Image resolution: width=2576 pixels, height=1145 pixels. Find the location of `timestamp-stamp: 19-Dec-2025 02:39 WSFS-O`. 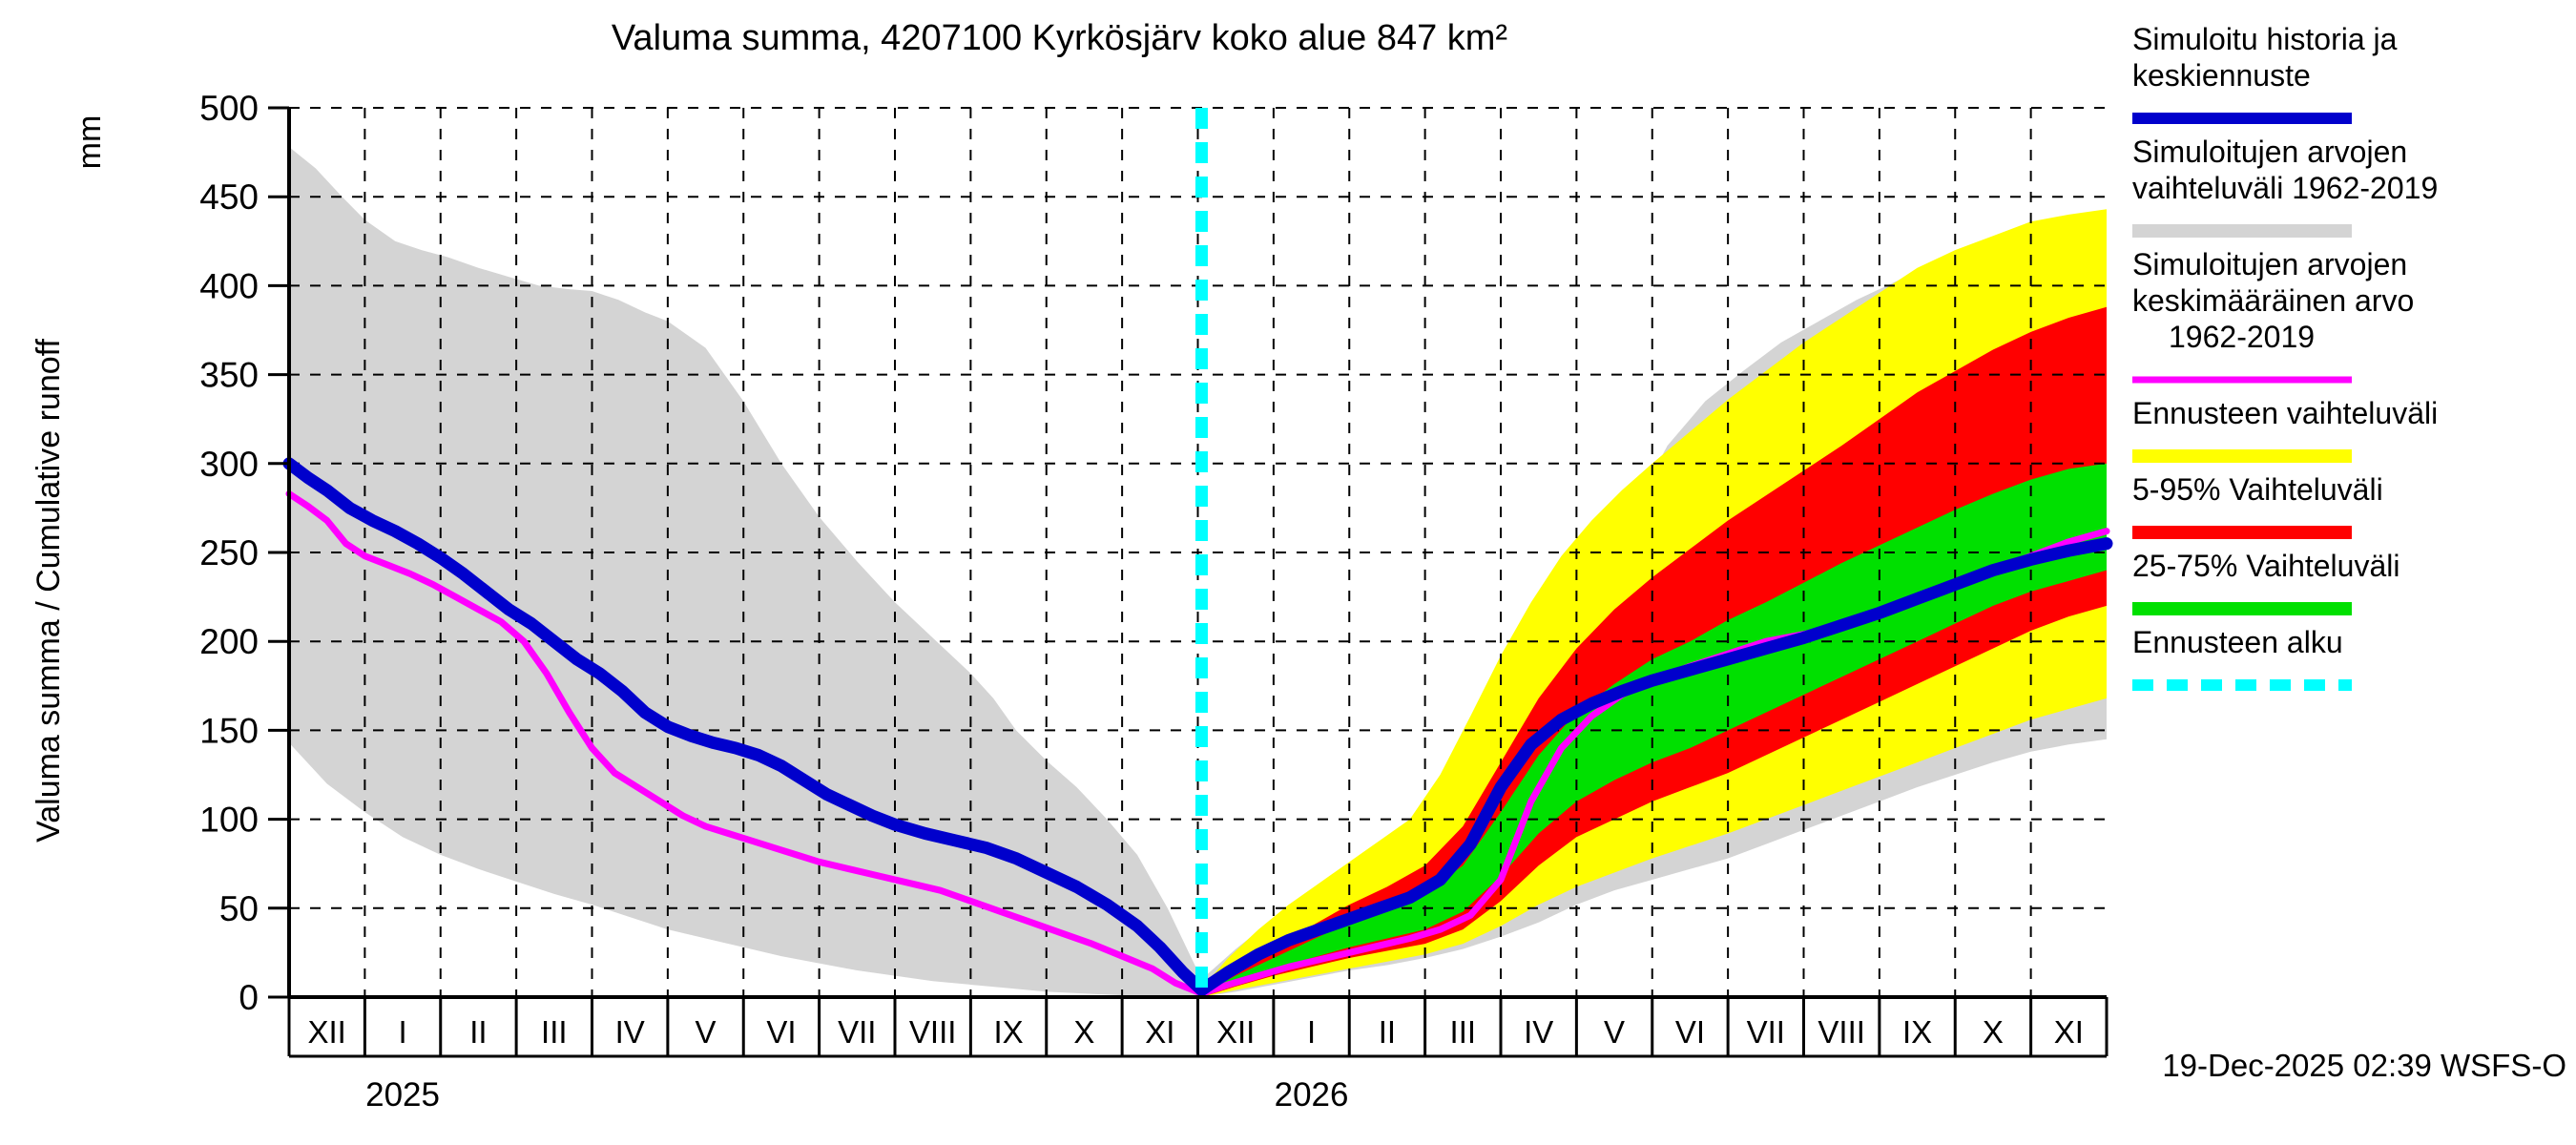

timestamp-stamp: 19-Dec-2025 02:39 WSFS-O is located at coordinates (2364, 1065).